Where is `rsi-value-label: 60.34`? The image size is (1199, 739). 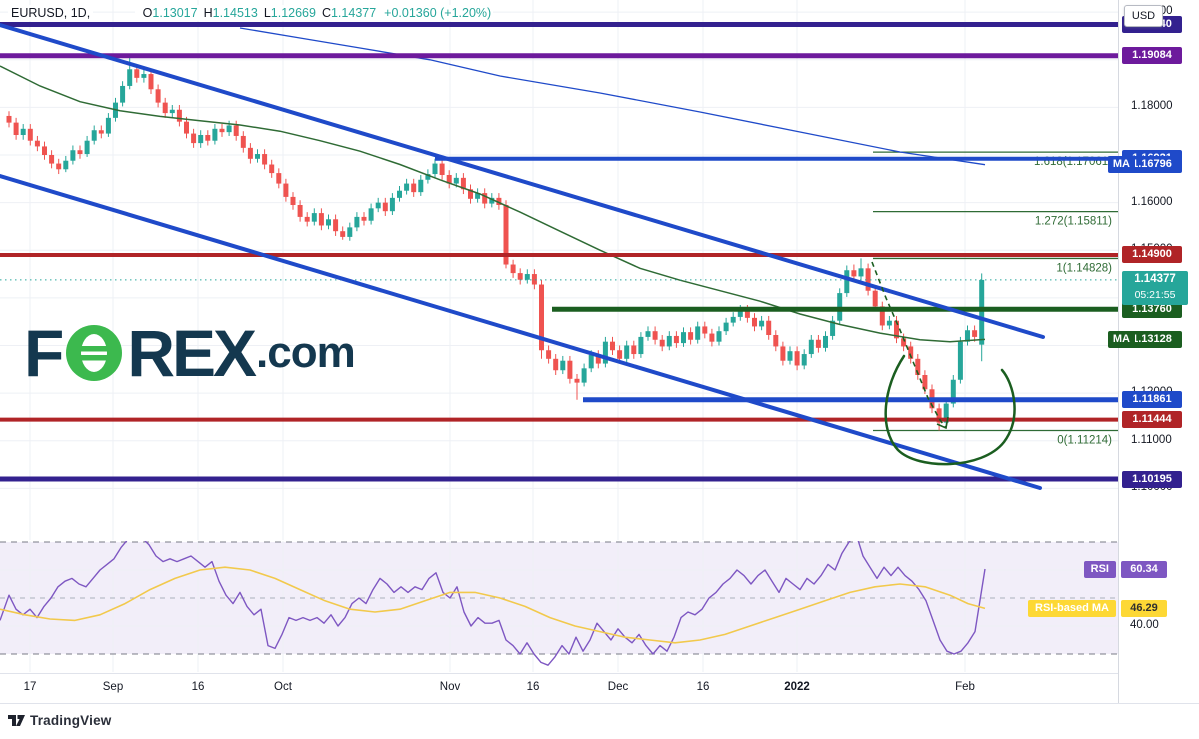 rsi-value-label: 60.34 is located at coordinates (1144, 569).